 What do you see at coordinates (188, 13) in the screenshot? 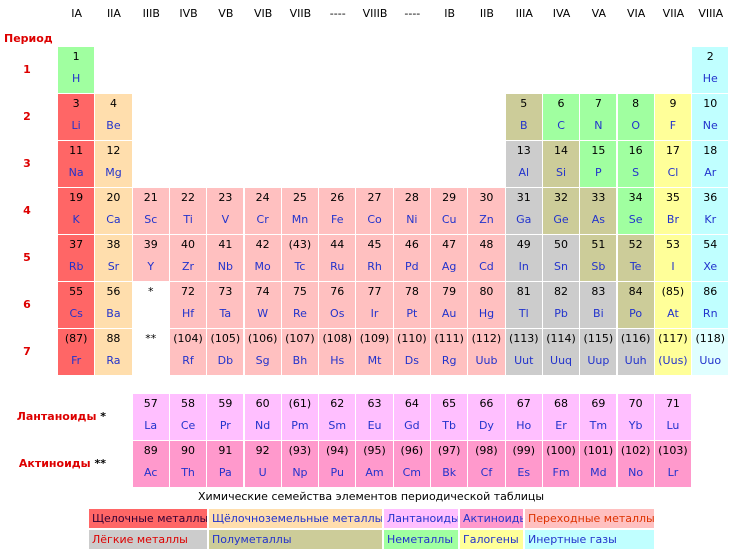
I see `group-header: IVB` at bounding box center [188, 13].